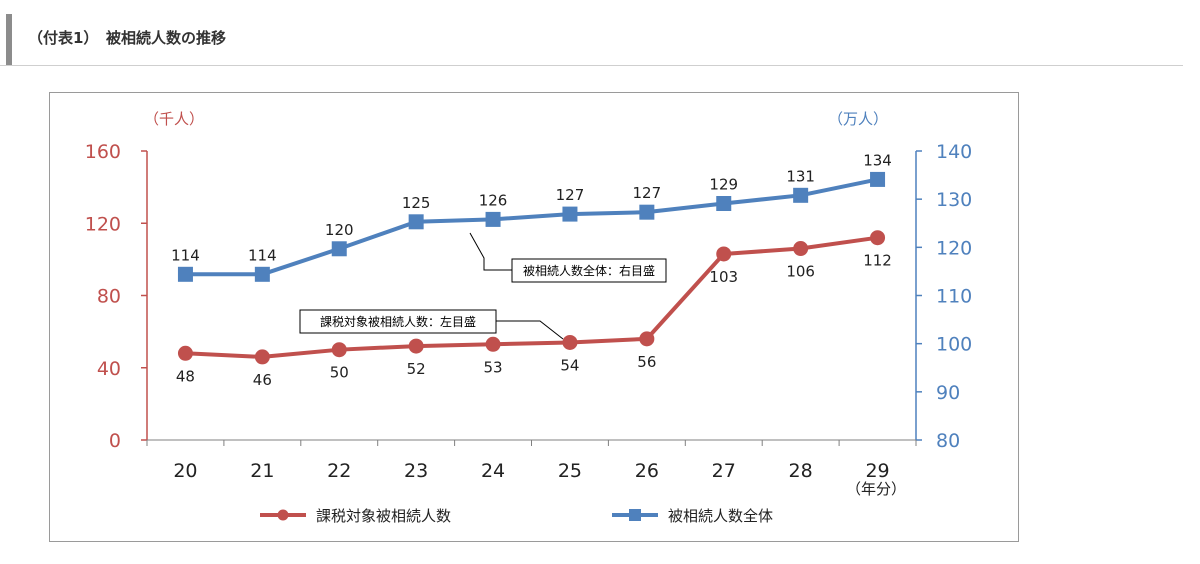  I want to click on data-label-total: 126, so click(493, 200).